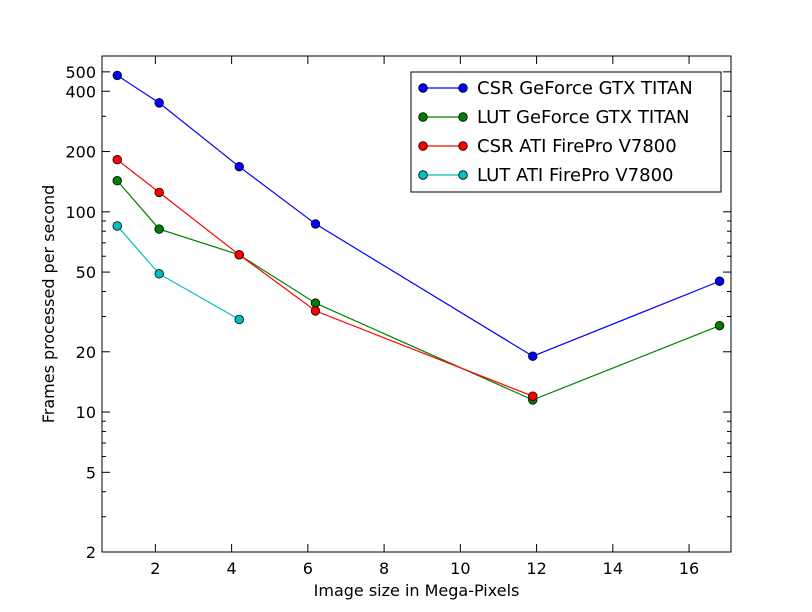 The image size is (812, 612). I want to click on x-tick-label: 2, so click(155, 568).